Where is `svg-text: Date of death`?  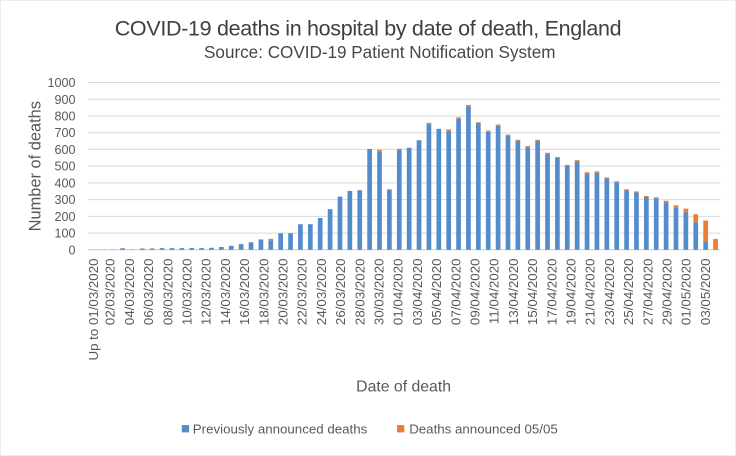
svg-text: Date of death is located at coordinates (403, 386).